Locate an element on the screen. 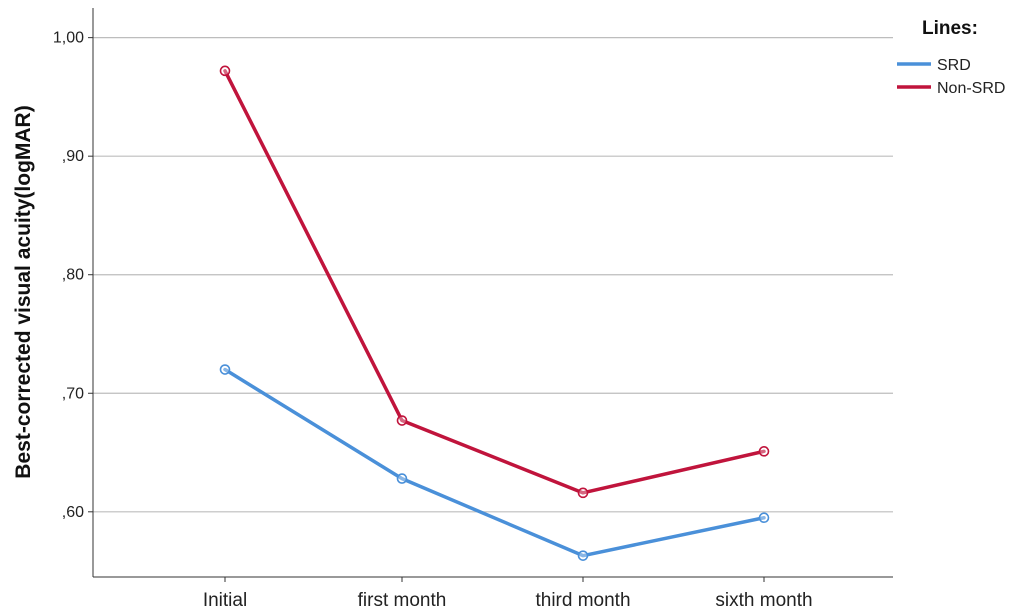 This screenshot has height=615, width=1015. x-tick-label: third month is located at coordinates (582, 600).